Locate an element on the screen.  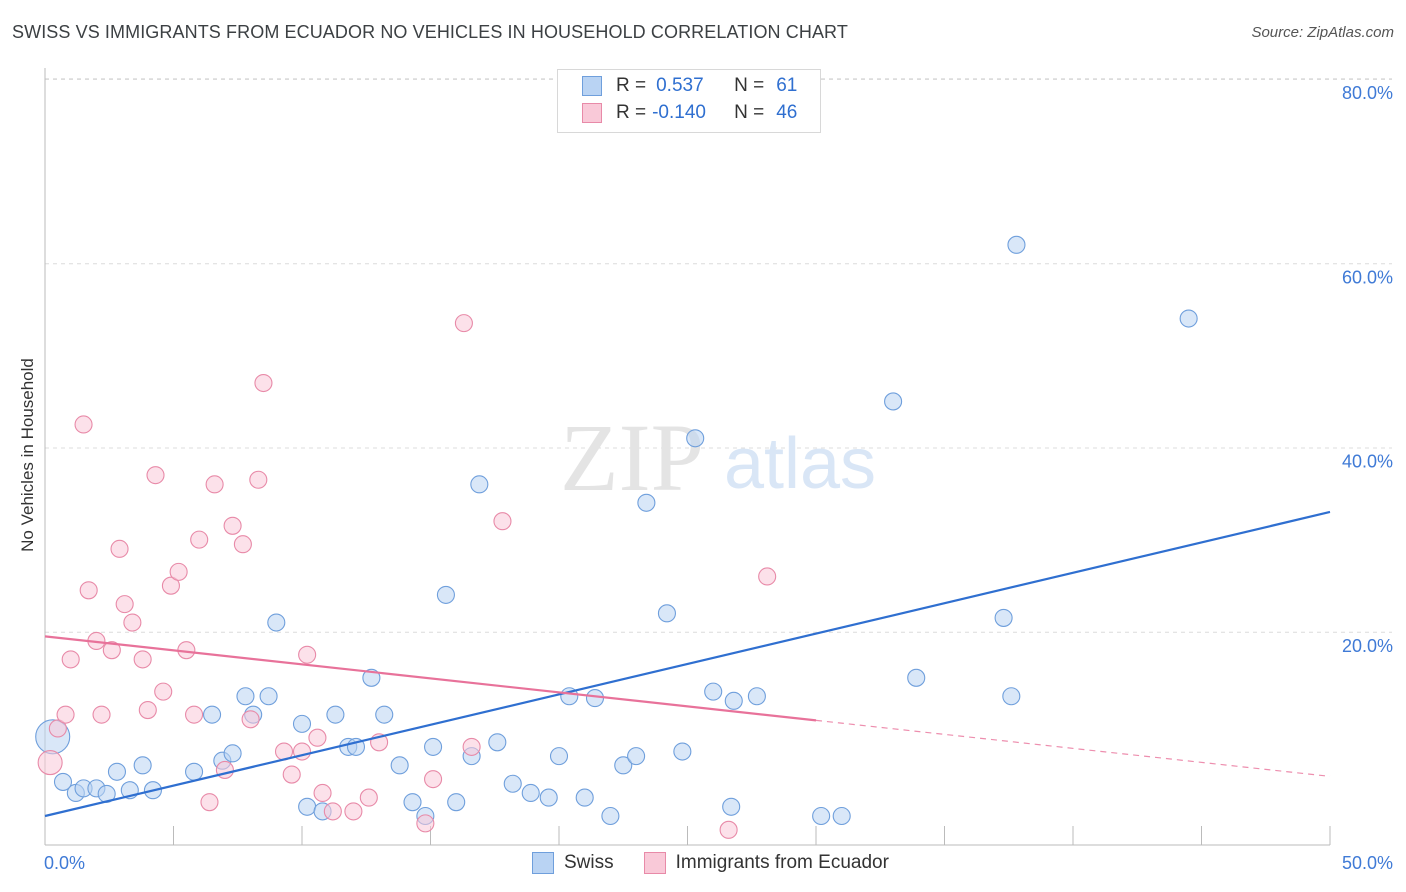
legend-label-swiss: Swiss is located at coordinates (589, 862).